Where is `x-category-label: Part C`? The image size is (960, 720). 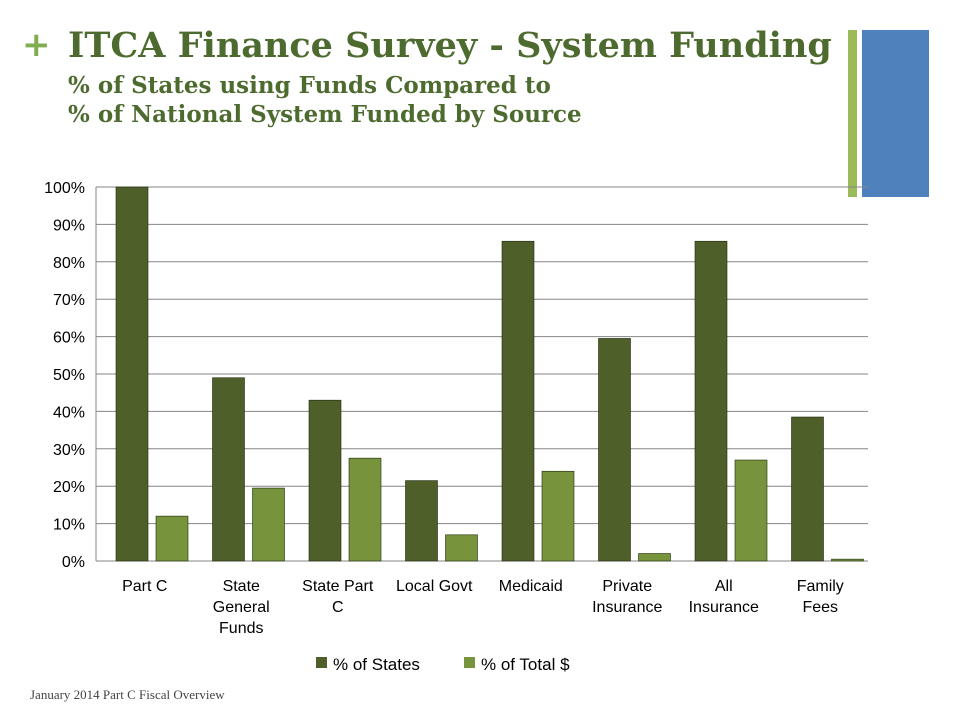 x-category-label: Part C is located at coordinates (144, 586).